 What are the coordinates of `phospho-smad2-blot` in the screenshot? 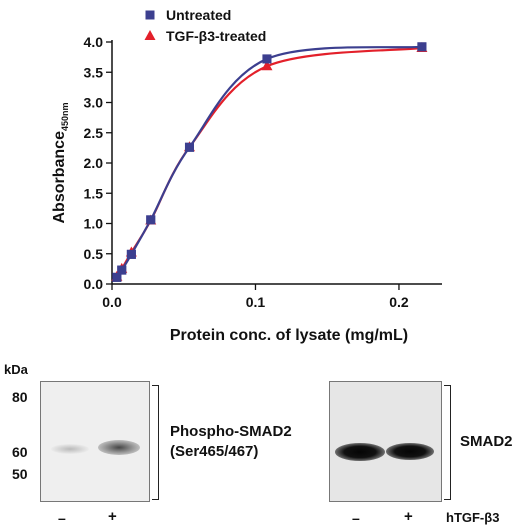 It's located at (95, 441).